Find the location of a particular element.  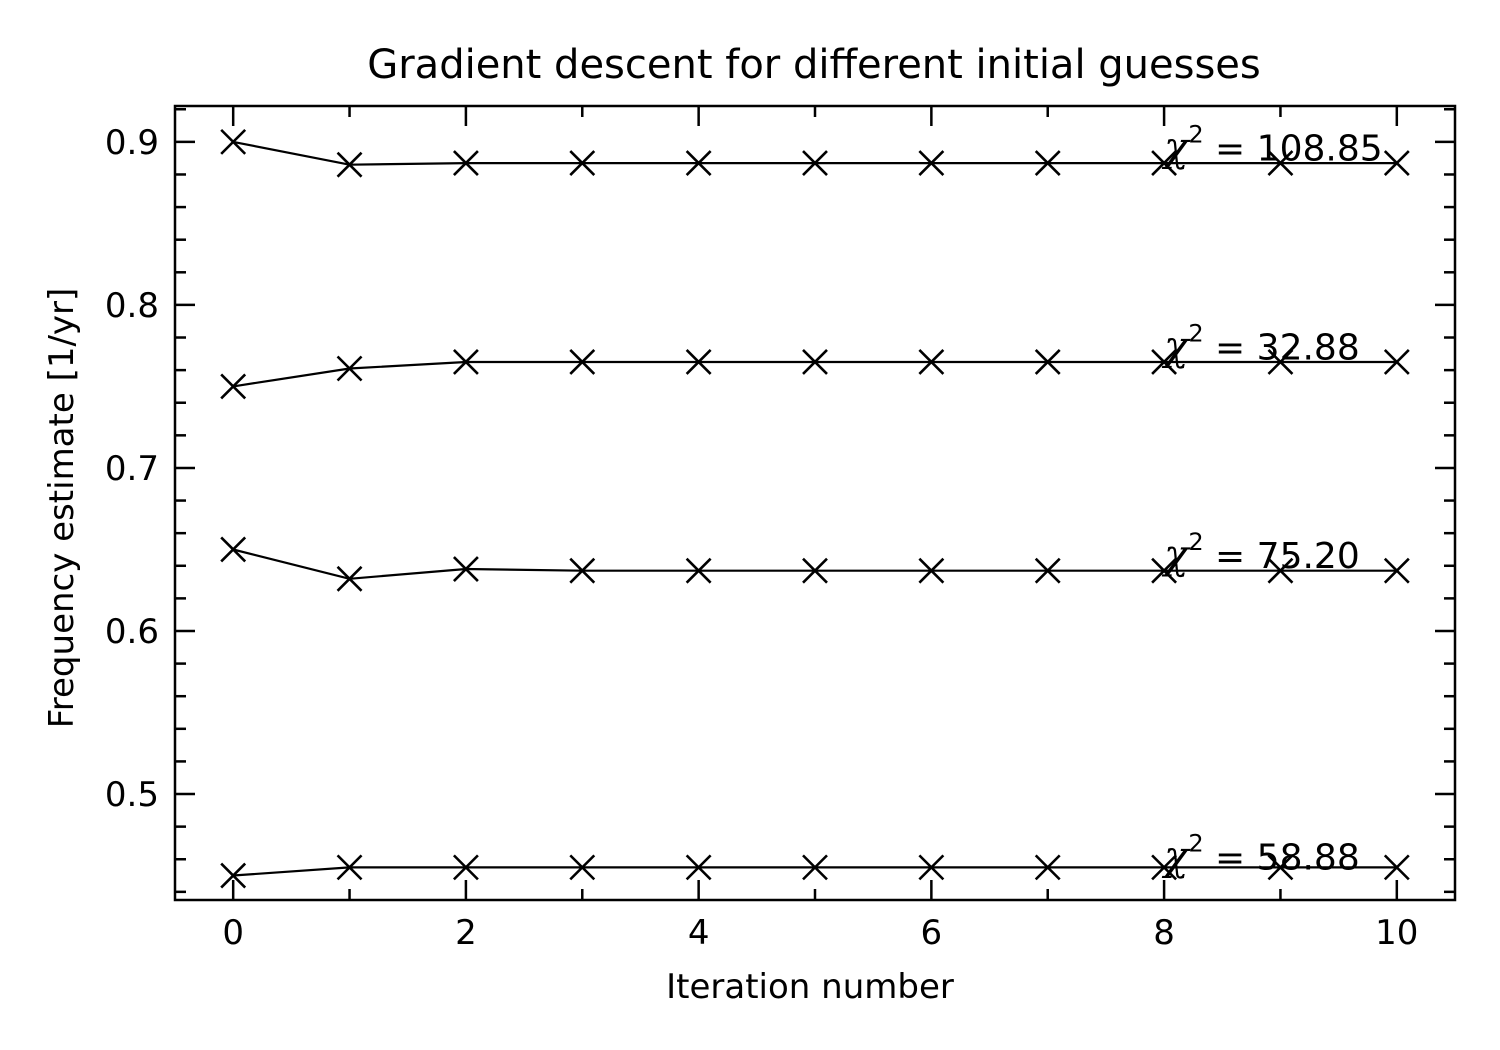

chi-square-annotation: χ2 = 32.88 is located at coordinates (1260, 344).